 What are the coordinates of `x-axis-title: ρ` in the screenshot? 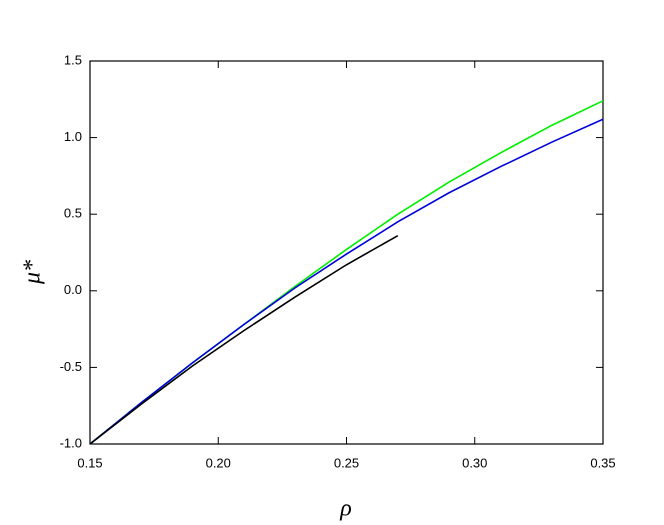 It's located at (345, 509).